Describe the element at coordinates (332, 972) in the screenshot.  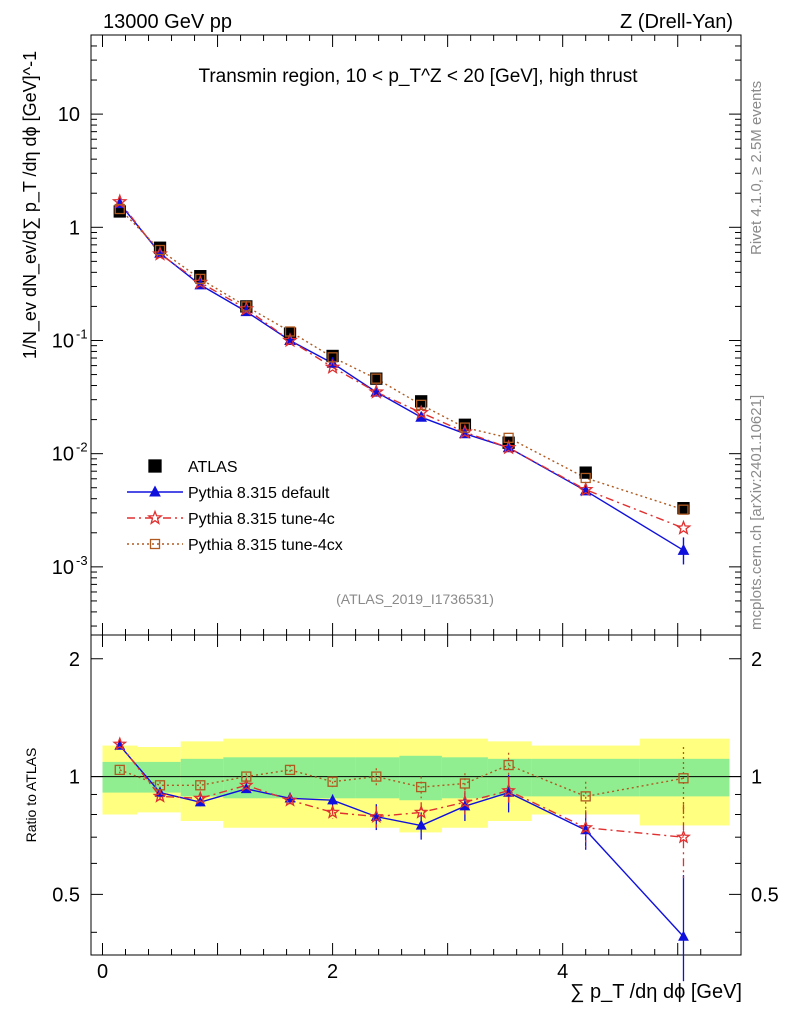
I see `x-tick-label: 2` at that location.